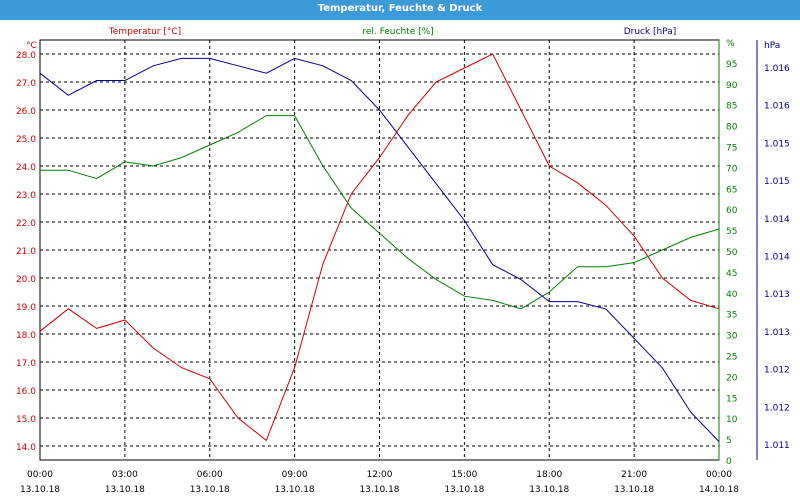 The width and height of the screenshot is (800, 500). I want to click on right1-tick-label: 50, so click(732, 253).